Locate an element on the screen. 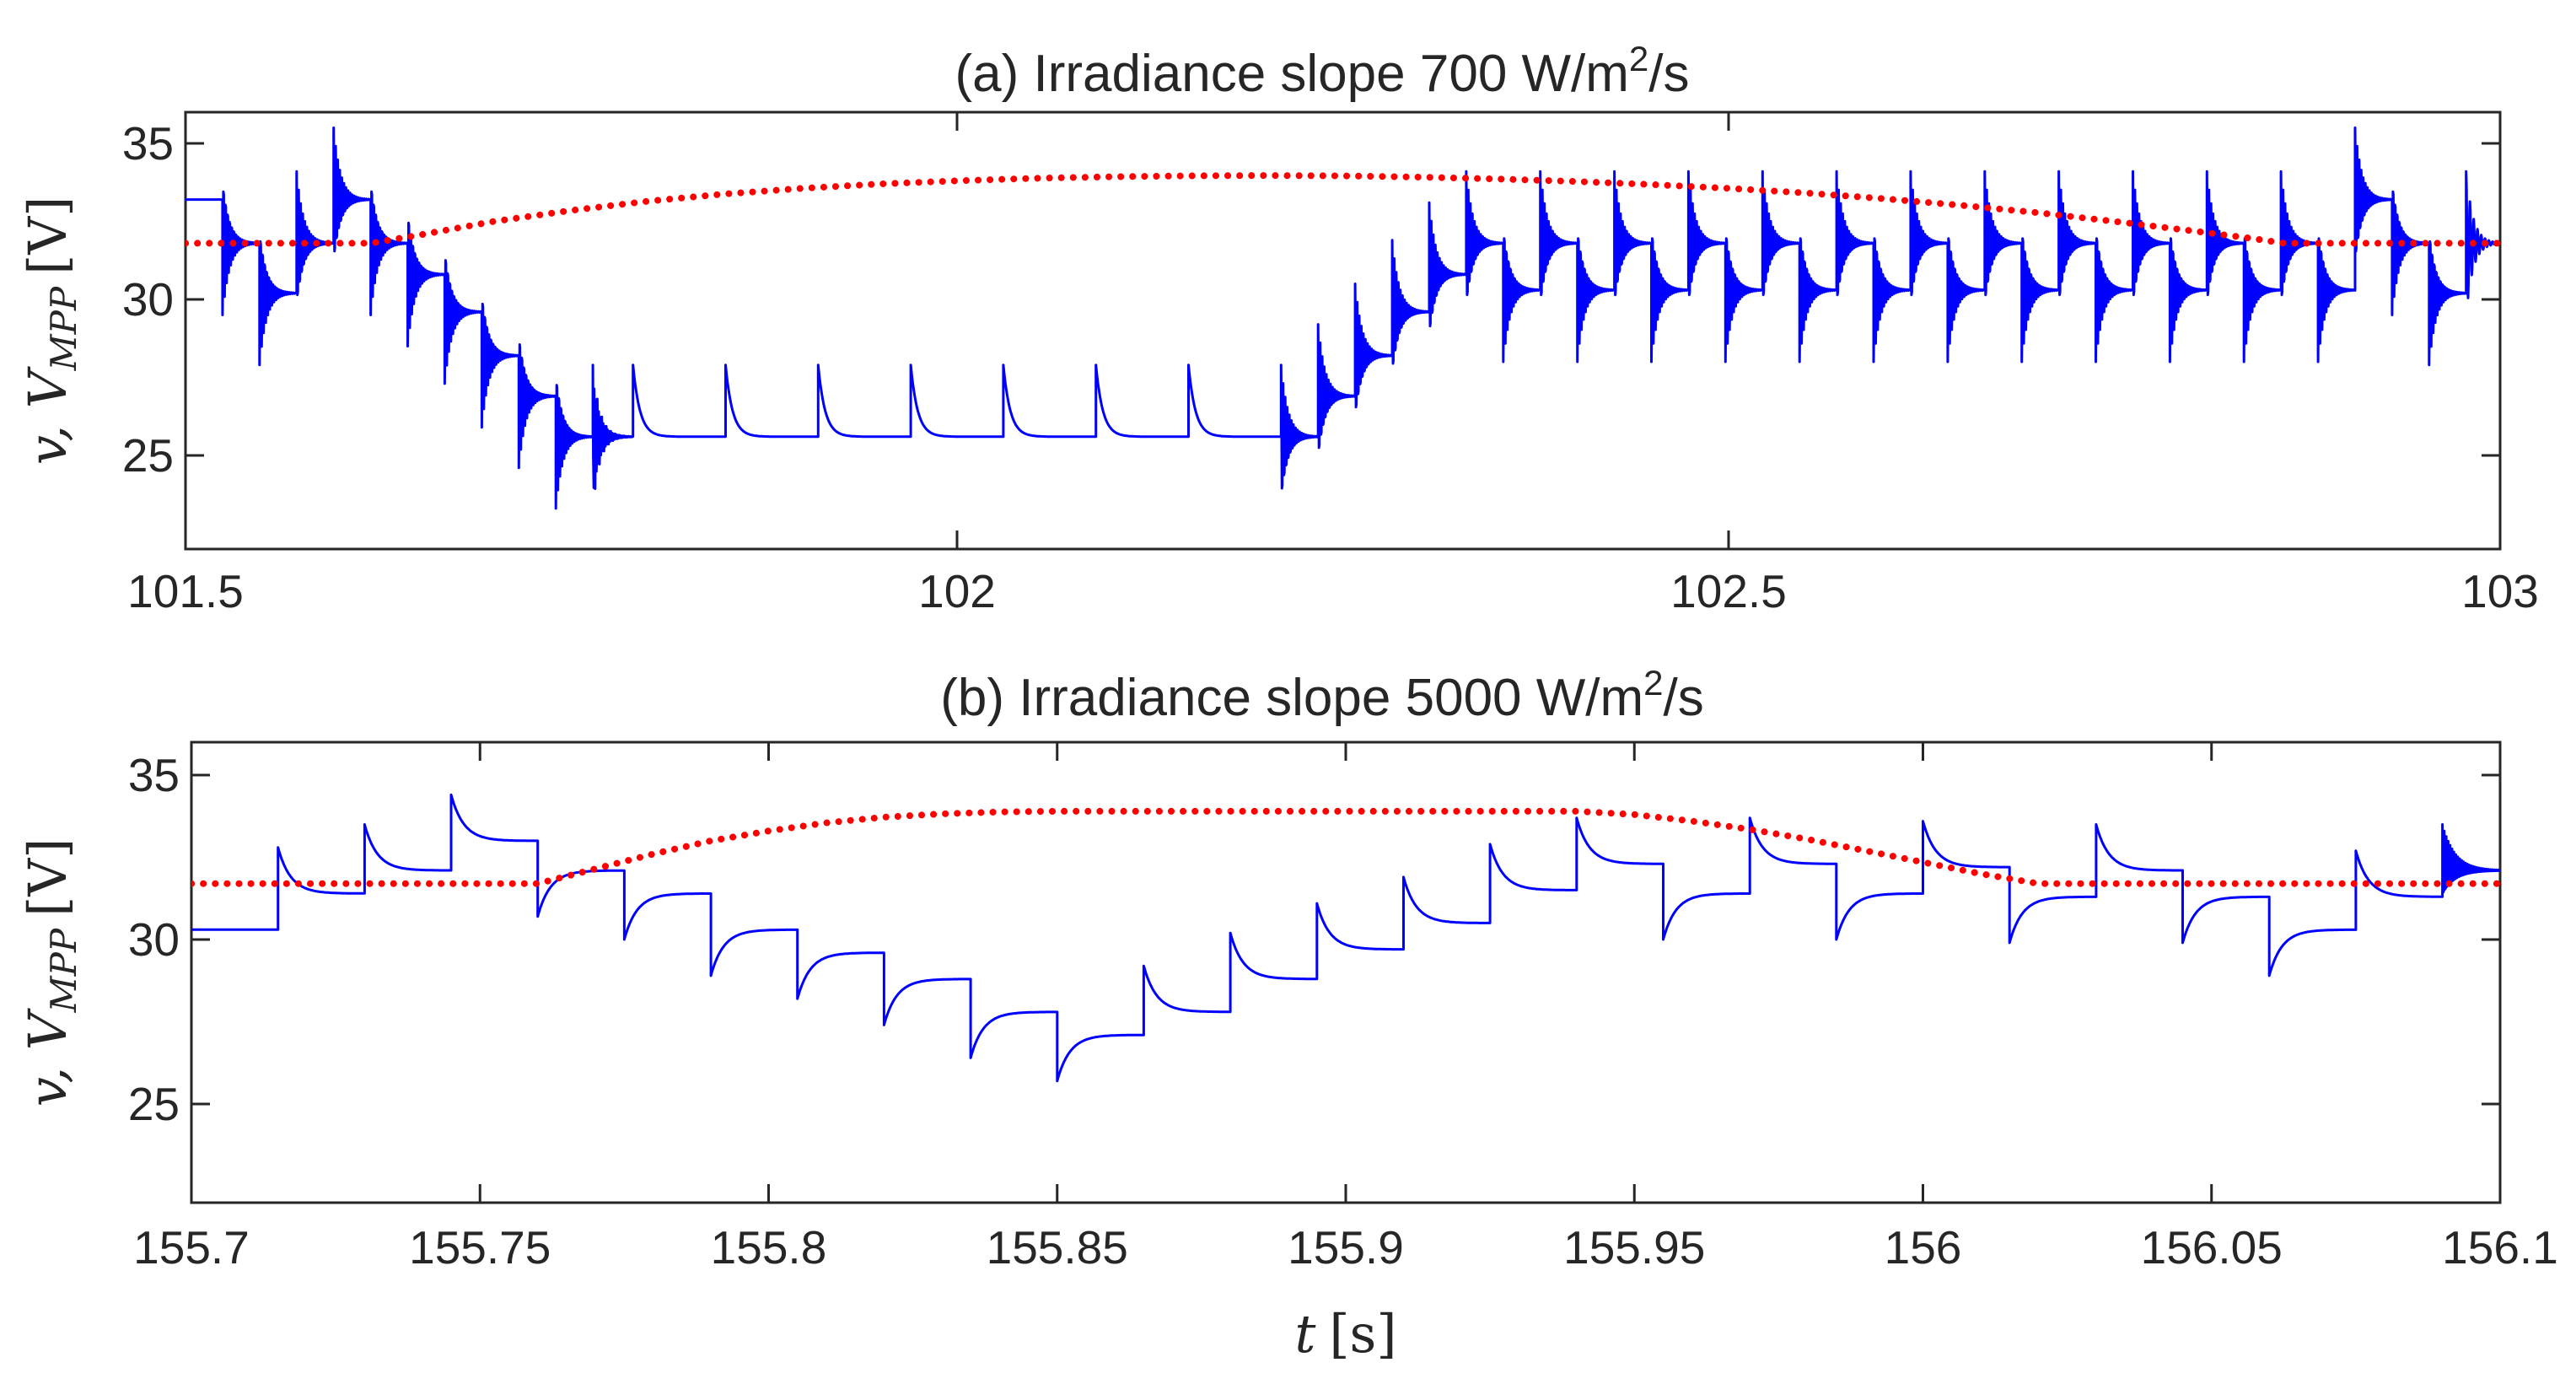  x-tick-label: 155.7 is located at coordinates (191, 1247).